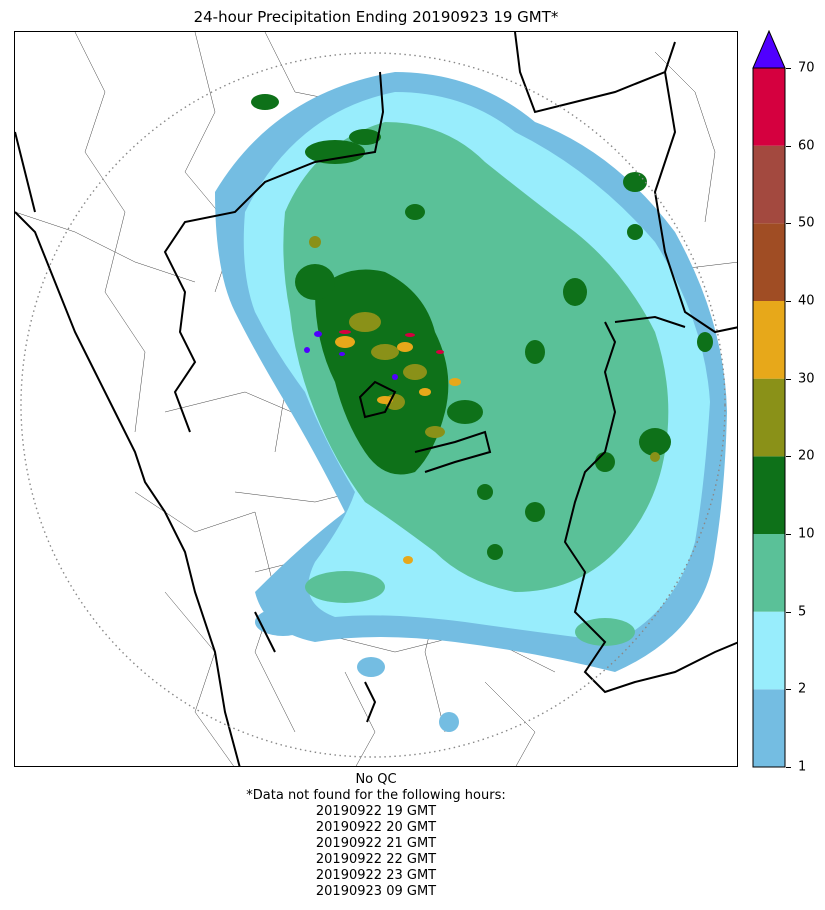  What do you see at coordinates (376, 827) in the screenshot?
I see `missing-hour: 20190922 20 GMT` at bounding box center [376, 827].